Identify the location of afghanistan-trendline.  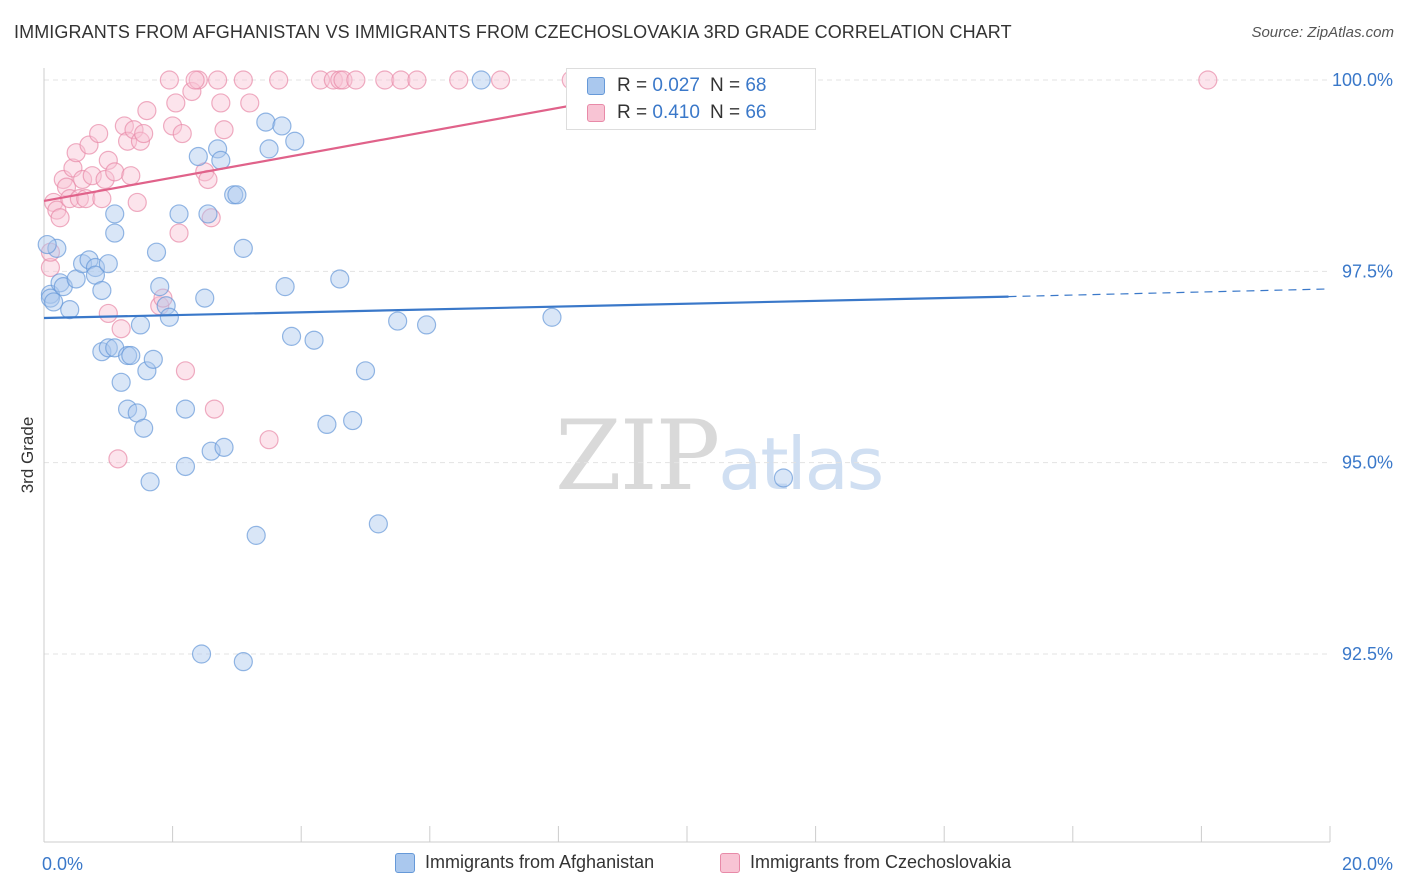
(526, 307).